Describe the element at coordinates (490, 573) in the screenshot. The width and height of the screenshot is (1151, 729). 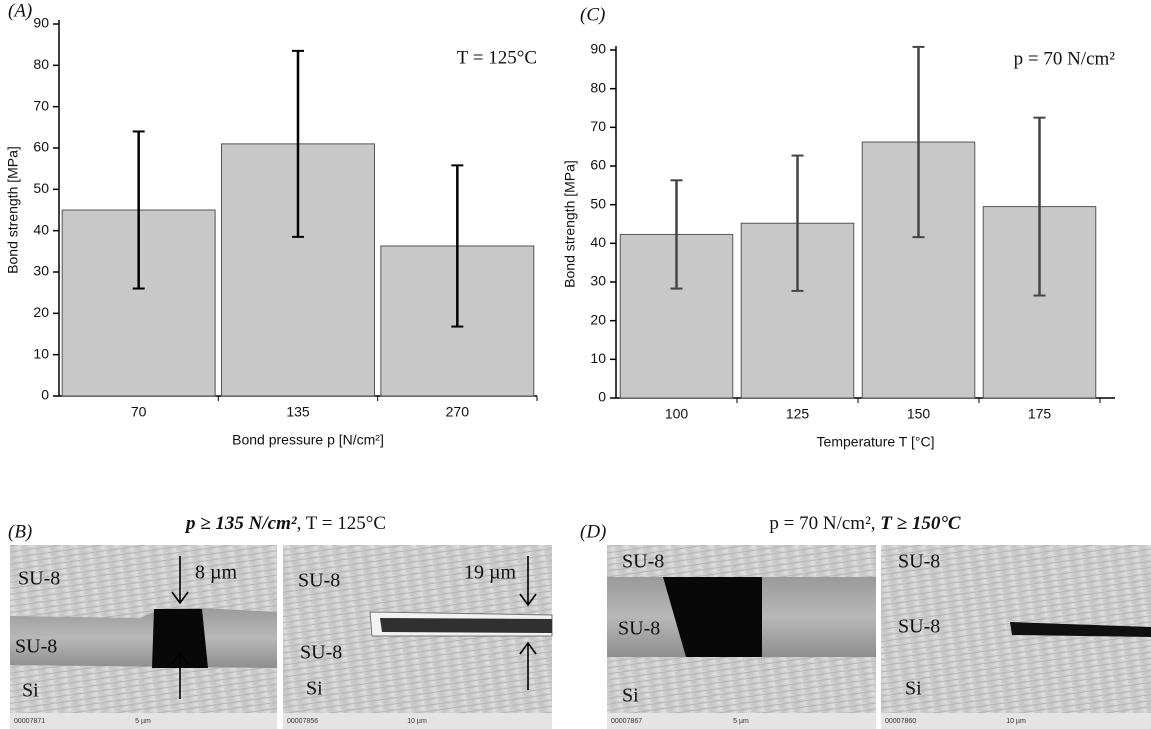
I see `image-label: 19 µm` at that location.